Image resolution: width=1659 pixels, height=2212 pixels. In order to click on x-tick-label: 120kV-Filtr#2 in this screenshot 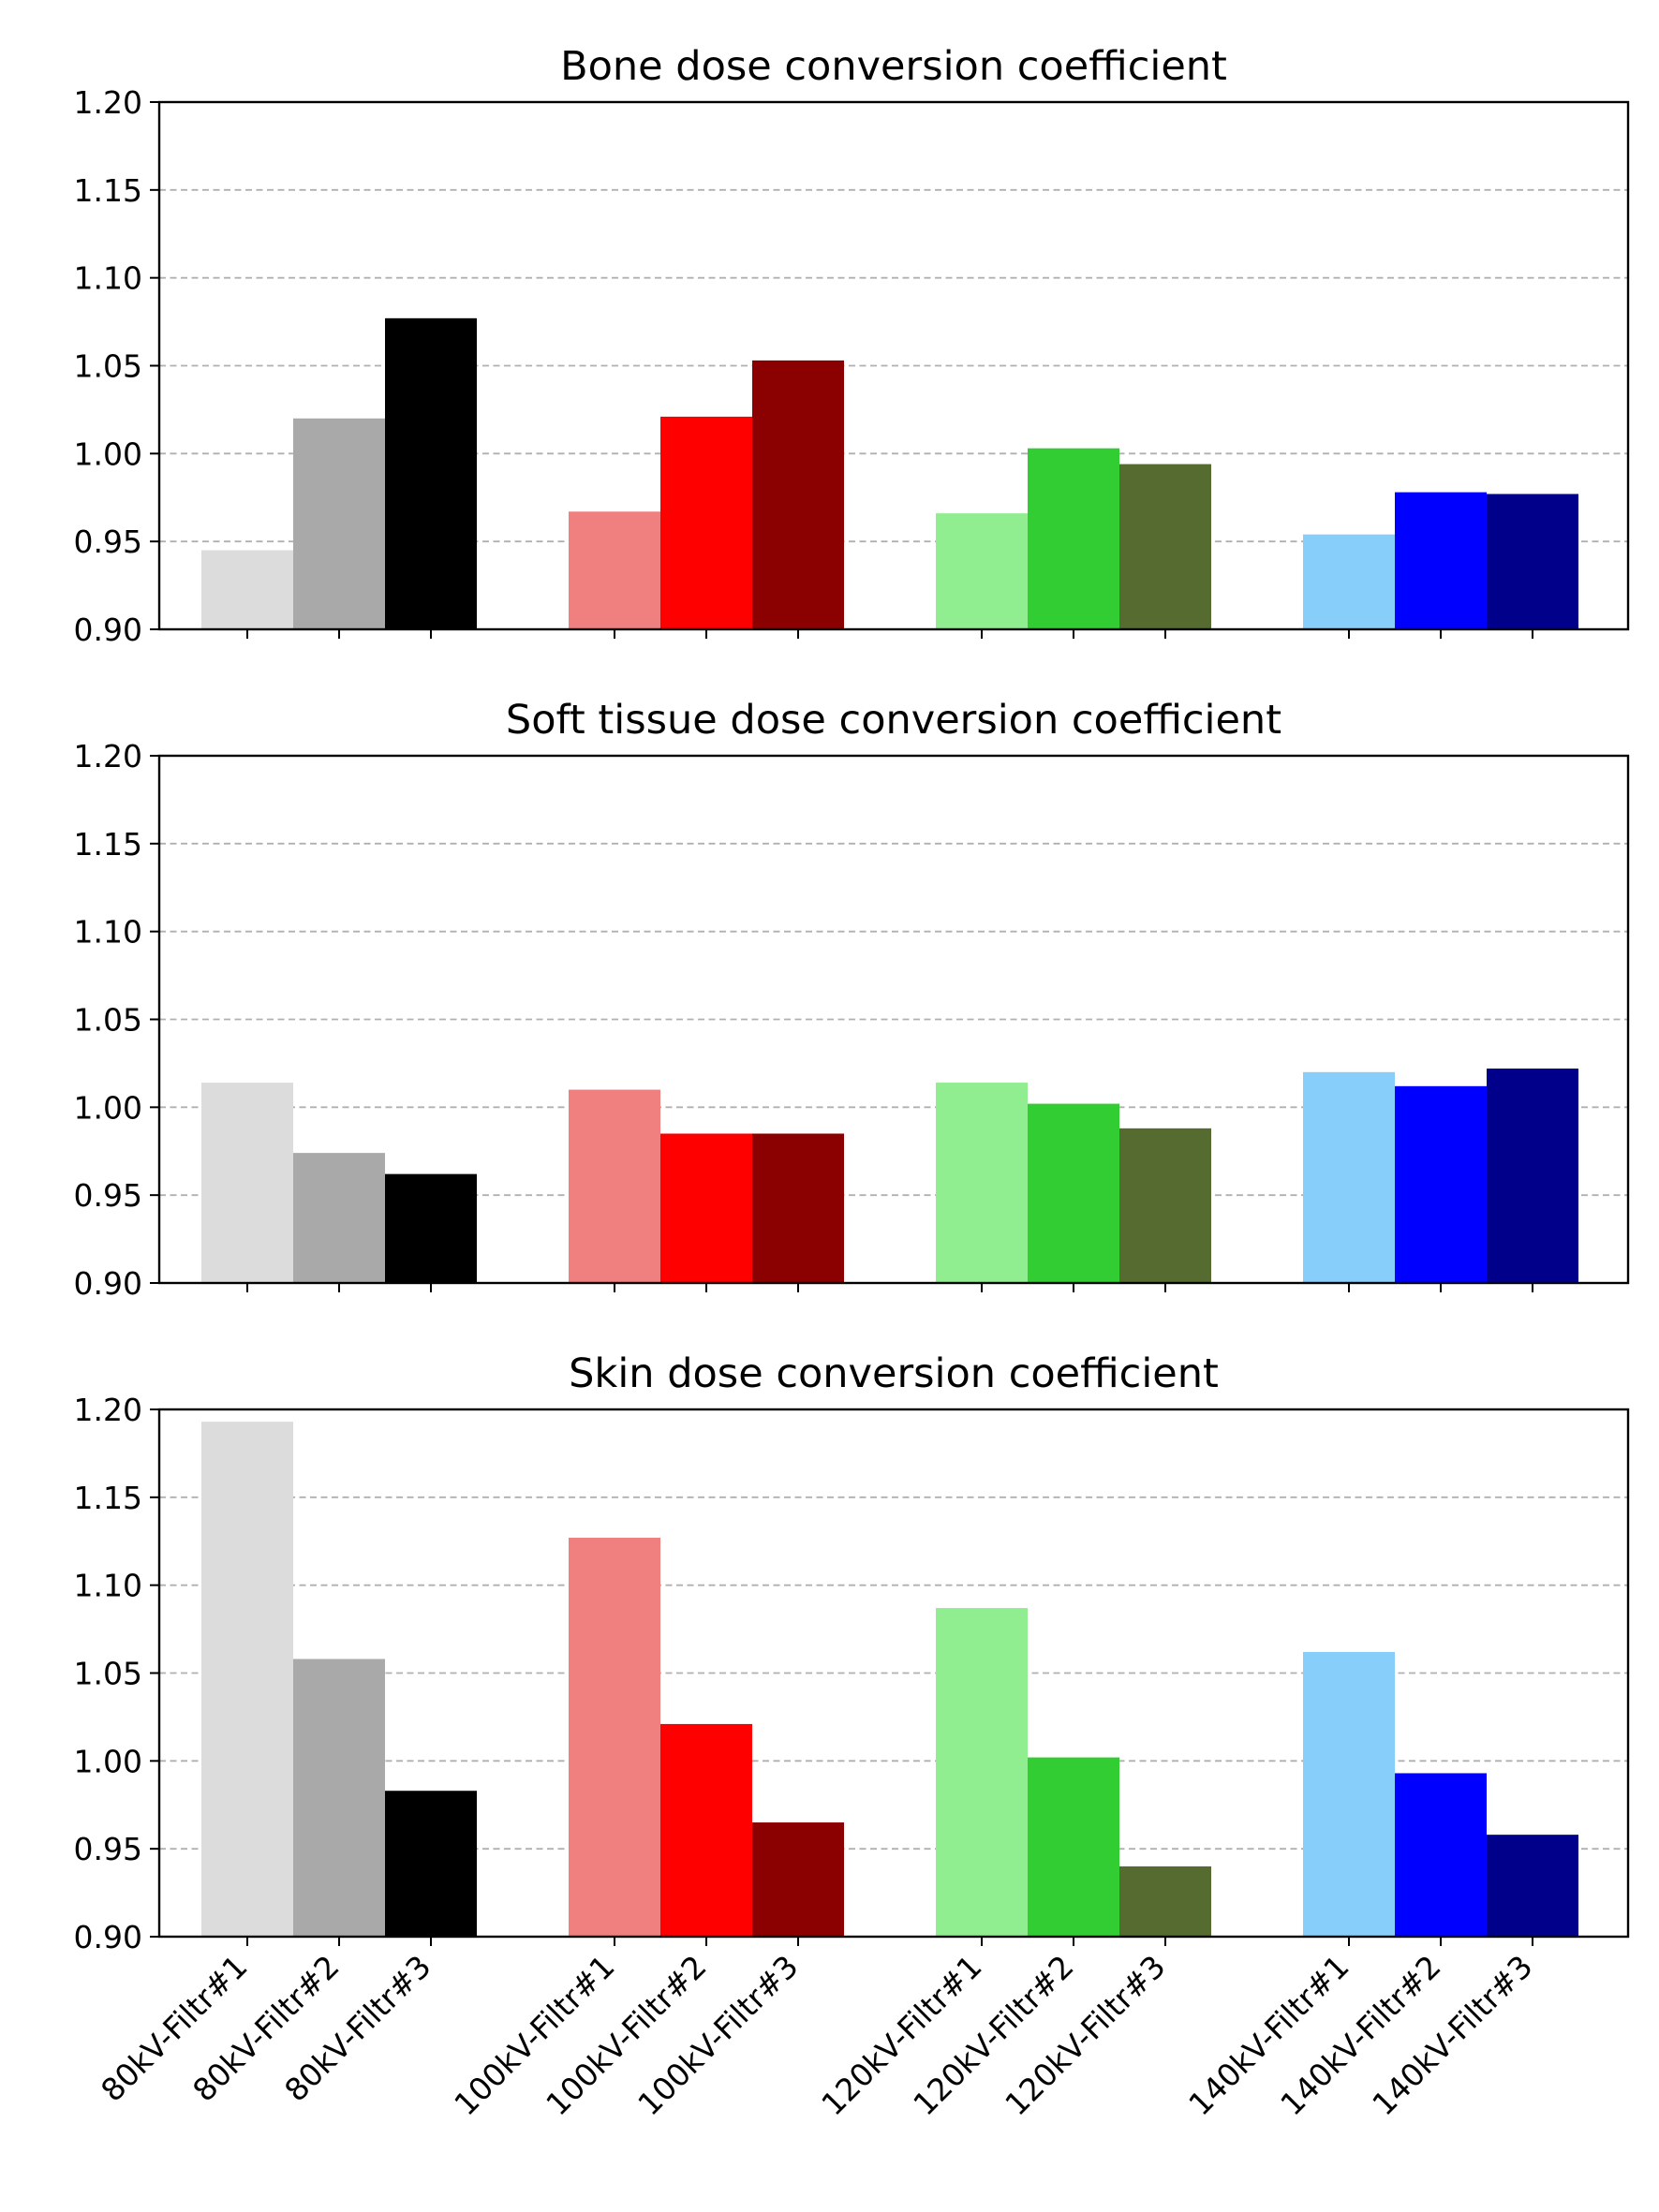, I will do `click(993, 2035)`.